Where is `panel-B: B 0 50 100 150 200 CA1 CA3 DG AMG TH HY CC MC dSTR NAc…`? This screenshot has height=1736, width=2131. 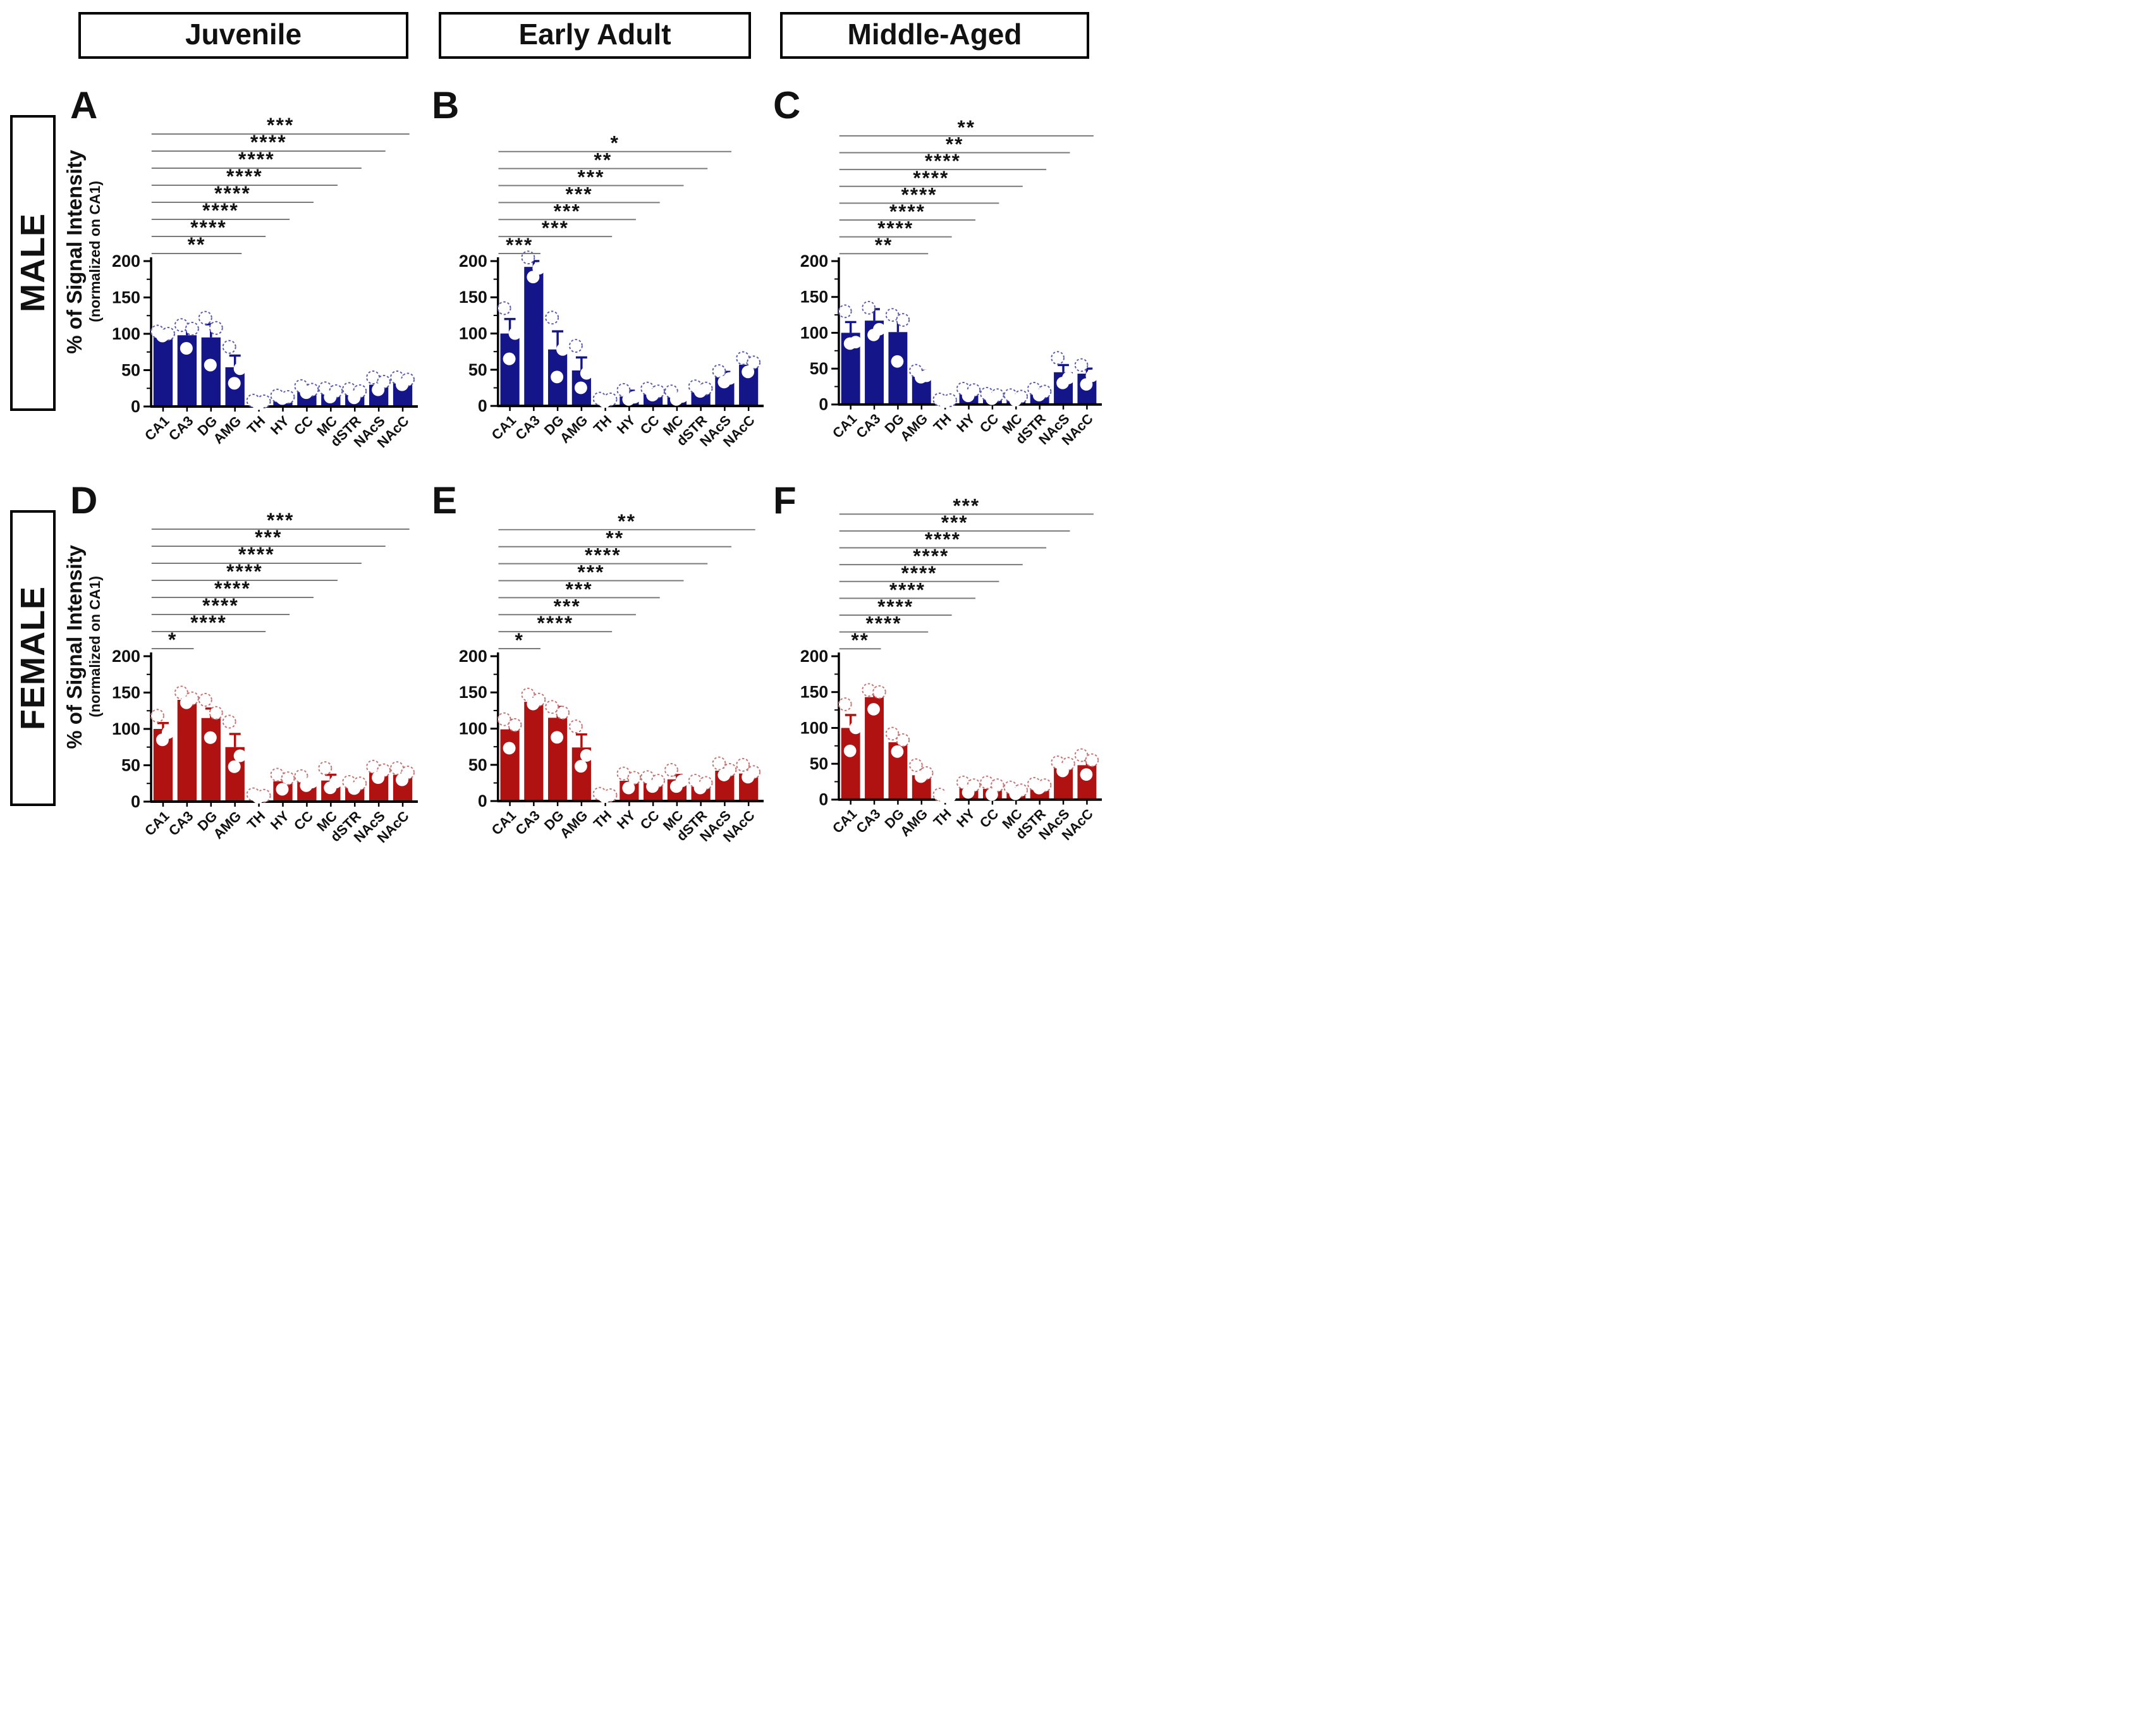
panel-B: B 0 50 100 150 200 CA1 CA3 DG AMG TH HY CC MC dSTR NAc… is located at coordinates (595, 262).